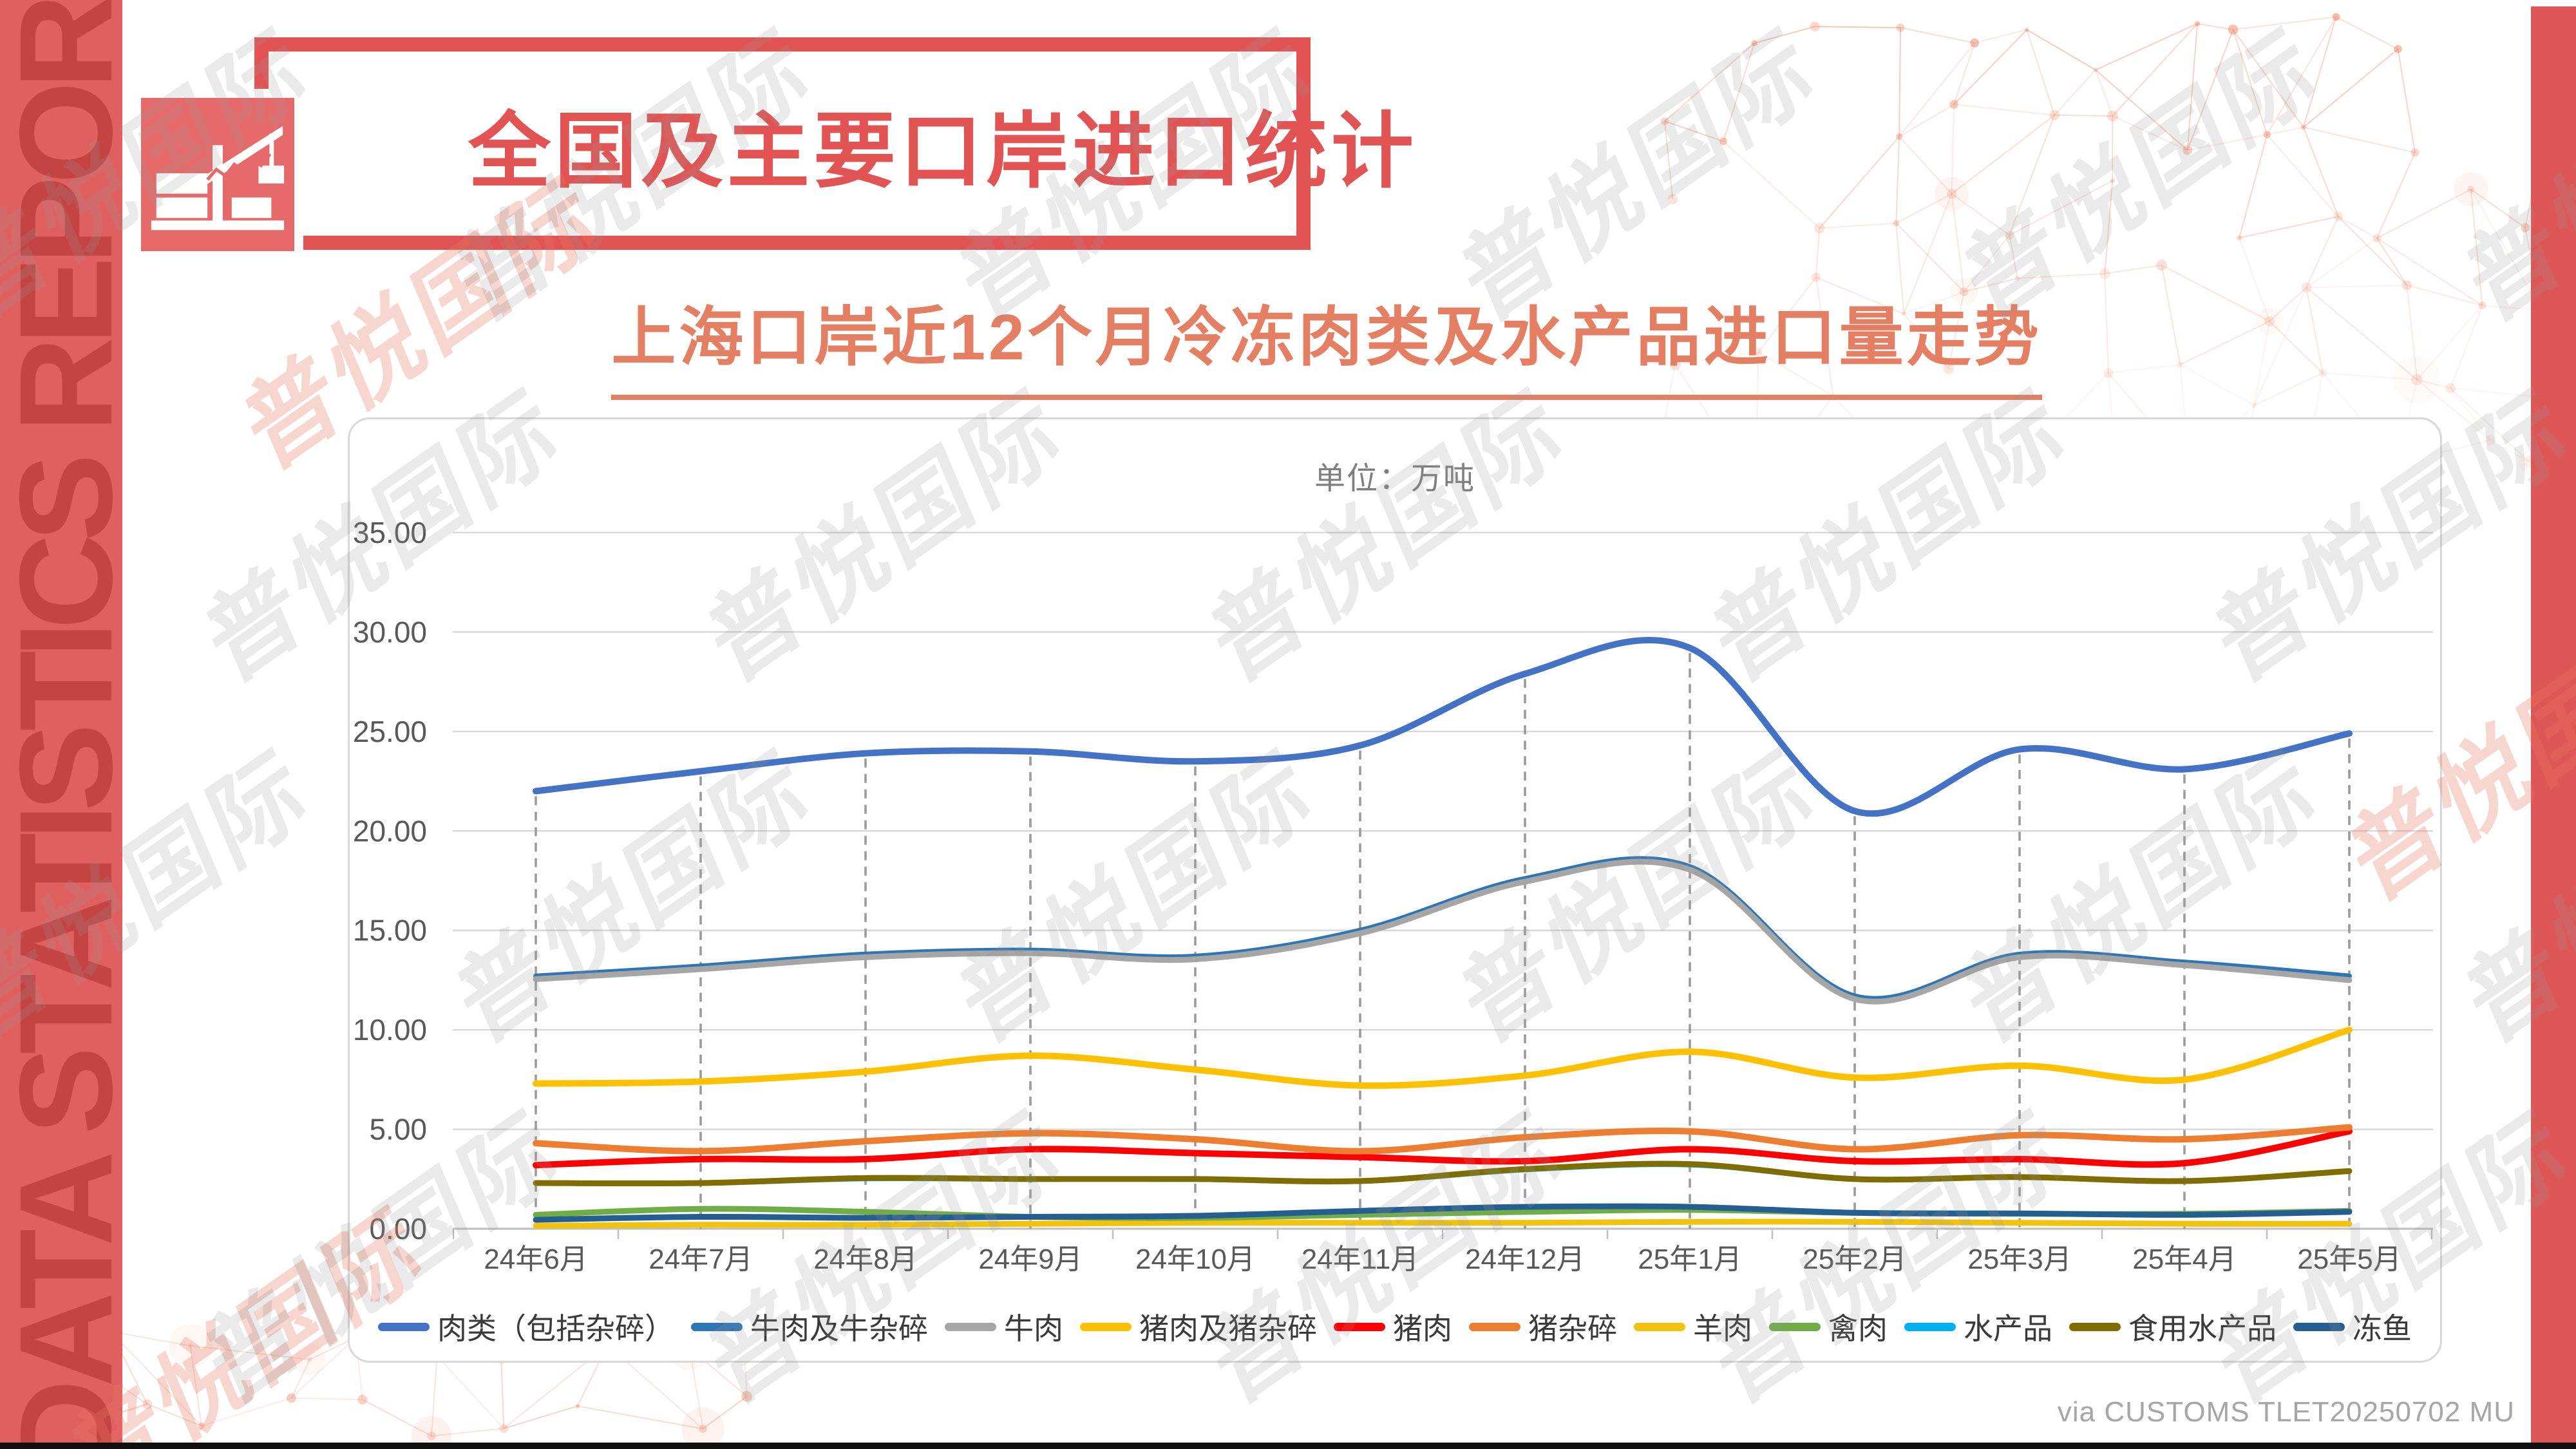 This screenshot has width=2576, height=1449. What do you see at coordinates (1855, 1259) in the screenshot?
I see `svg-text: 25年2月` at bounding box center [1855, 1259].